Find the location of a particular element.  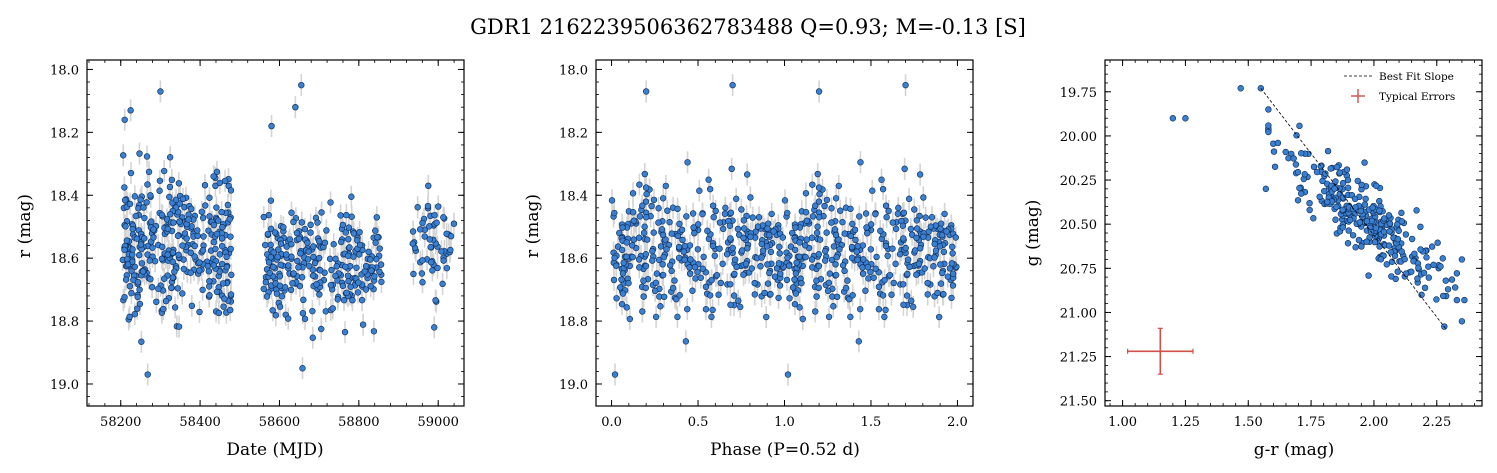

x-tick-label: 2.25 is located at coordinates (1436, 422).